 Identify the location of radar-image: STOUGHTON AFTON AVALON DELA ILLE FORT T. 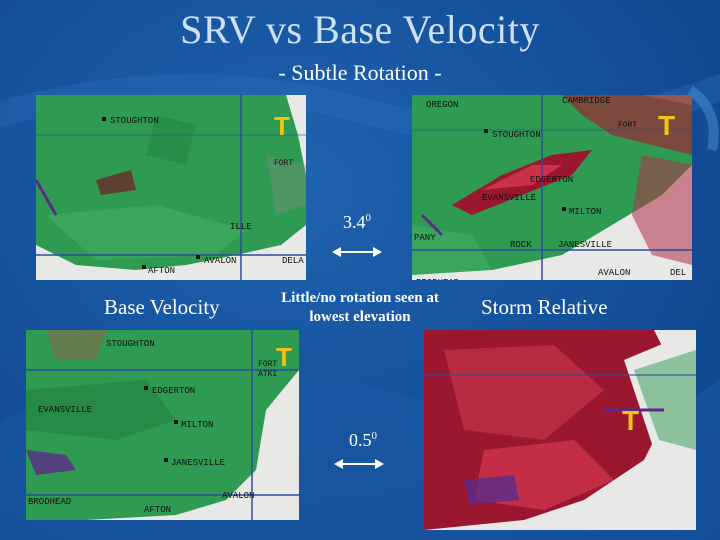
(171, 187).